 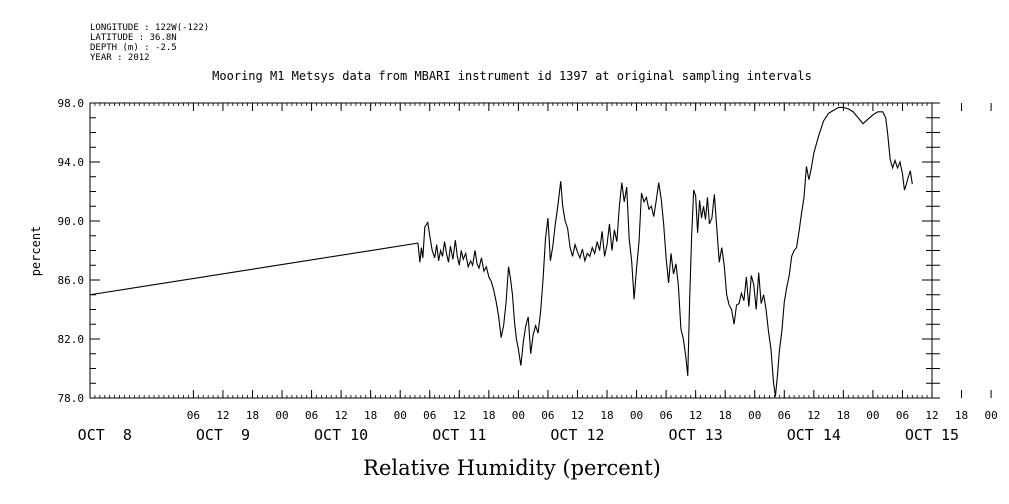 I want to click on x-day-label: OCT 14, so click(x=814, y=435).